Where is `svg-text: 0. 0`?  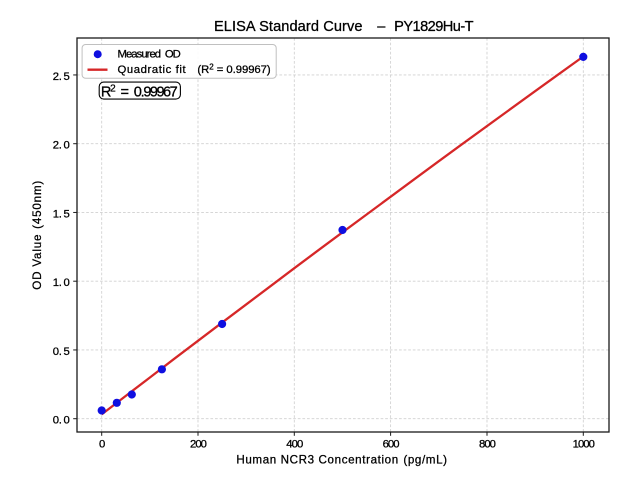
svg-text: 0. 0 is located at coordinates (61, 421).